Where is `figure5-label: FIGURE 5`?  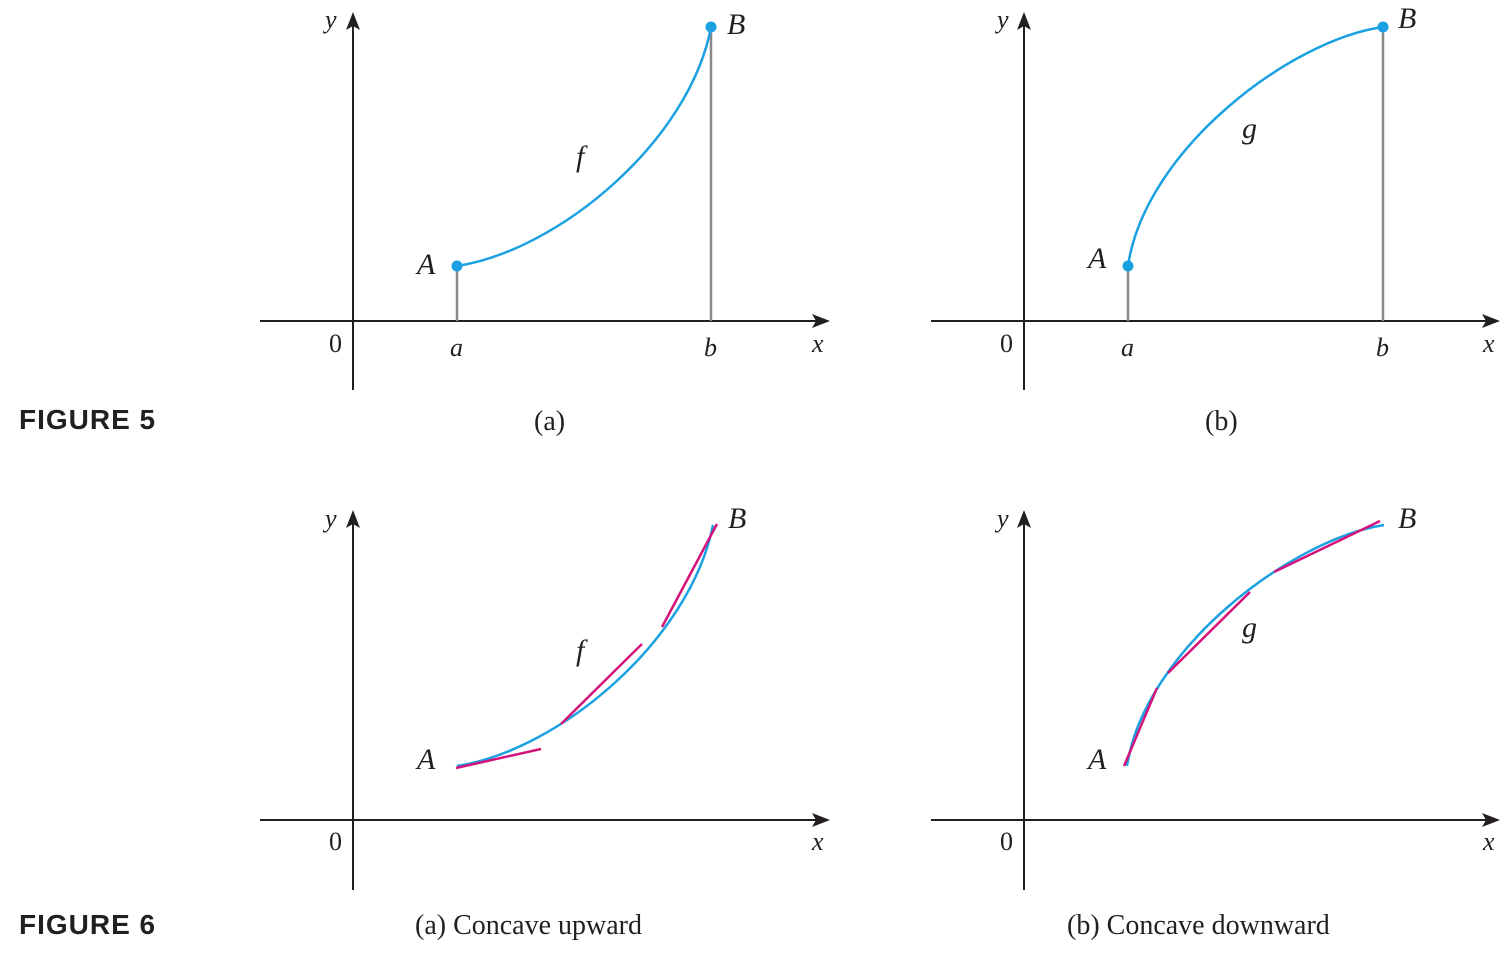 figure5-label: FIGURE 5 is located at coordinates (87, 419).